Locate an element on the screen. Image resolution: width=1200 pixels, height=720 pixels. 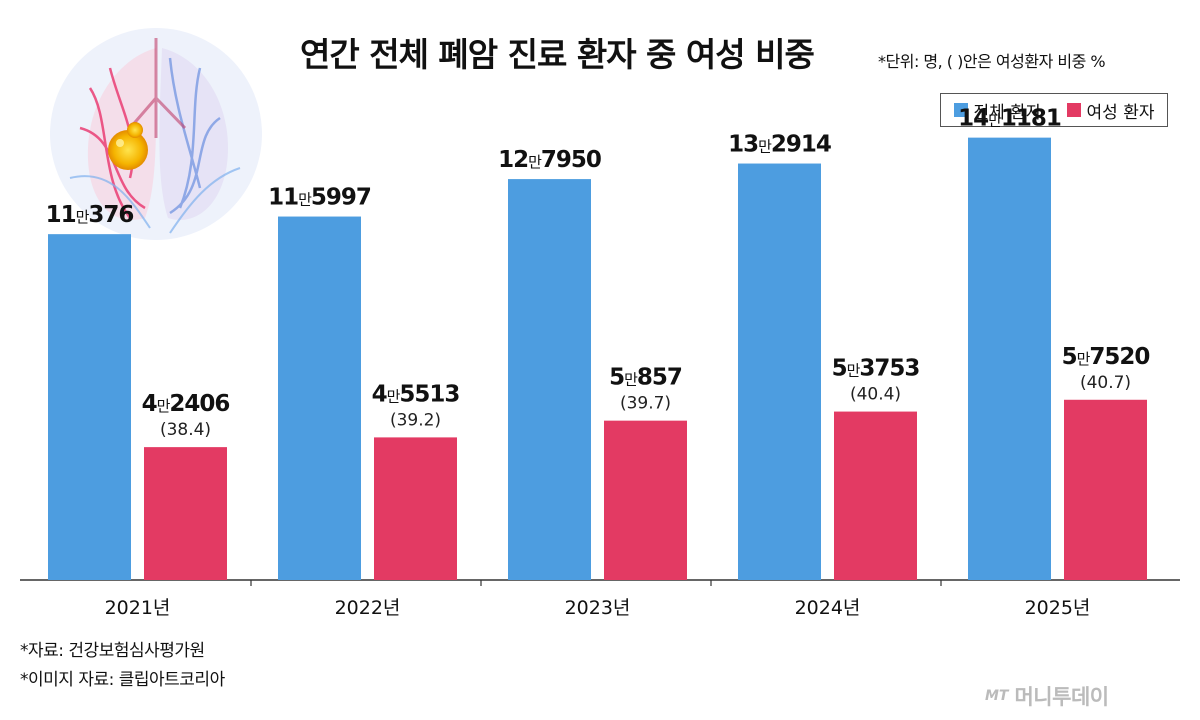
unit-note: *단위: 명, ( )안은 여성환자 비중 % is located at coordinates (992, 61).